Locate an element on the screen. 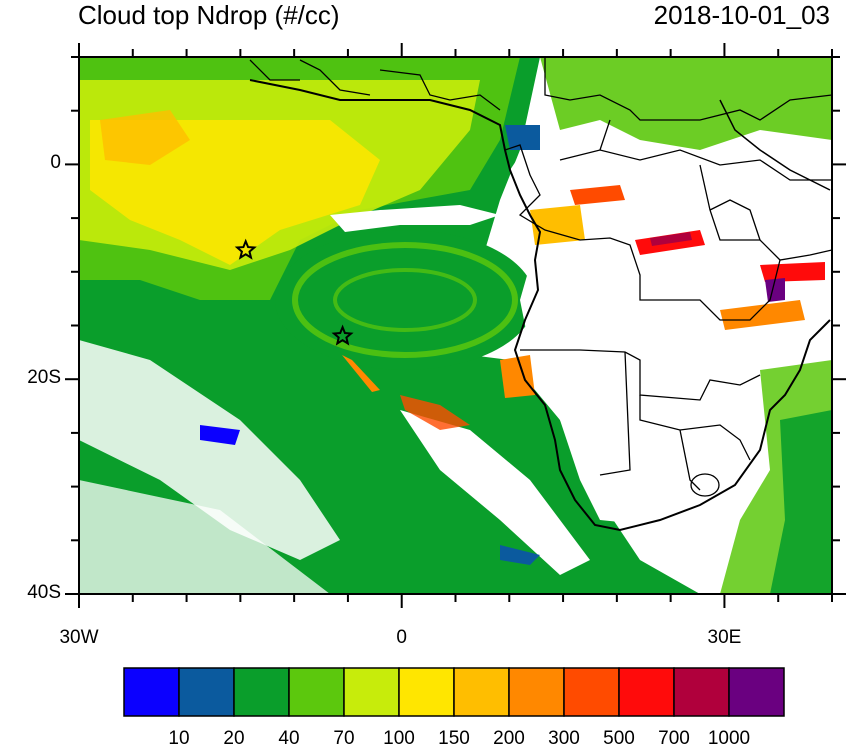 The image size is (850, 750). colorbar-label: 40 is located at coordinates (289, 738).